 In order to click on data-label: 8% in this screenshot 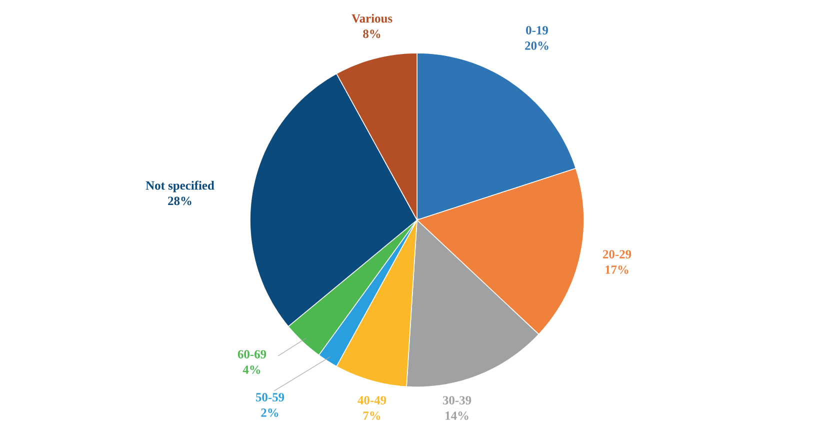, I will do `click(371, 34)`.